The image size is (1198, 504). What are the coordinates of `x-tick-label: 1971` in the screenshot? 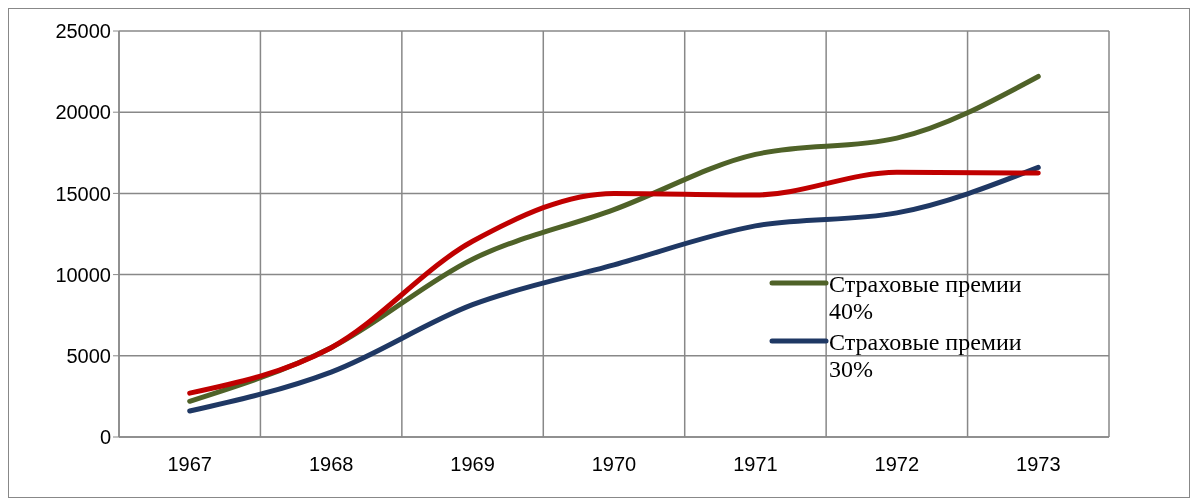 It's located at (755, 464).